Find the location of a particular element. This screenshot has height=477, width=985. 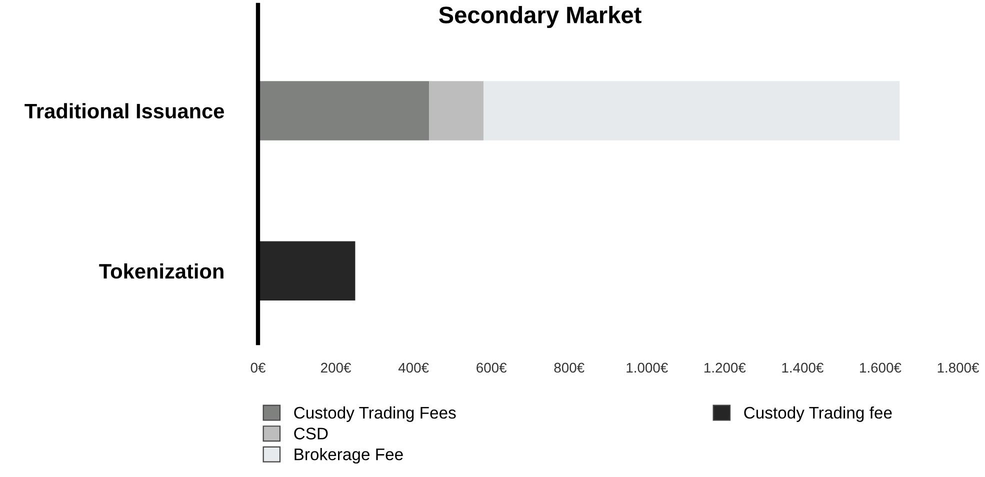

x-tick-label: 1.000€ is located at coordinates (647, 367).